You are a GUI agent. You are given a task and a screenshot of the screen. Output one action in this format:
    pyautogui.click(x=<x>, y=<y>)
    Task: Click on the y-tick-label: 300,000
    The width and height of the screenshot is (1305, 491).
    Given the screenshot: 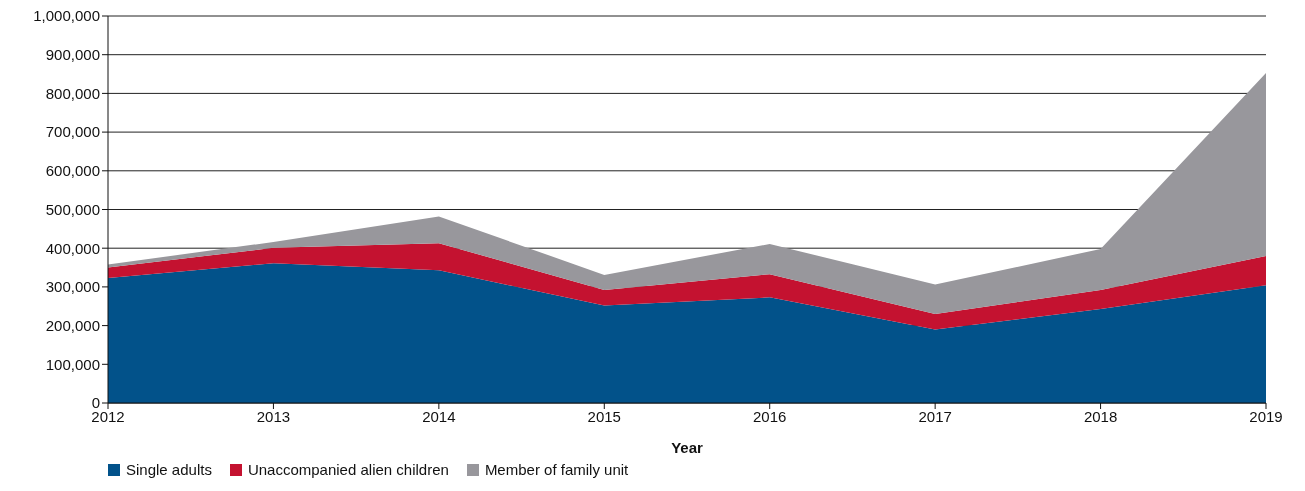 What is the action you would take?
    pyautogui.click(x=72, y=287)
    